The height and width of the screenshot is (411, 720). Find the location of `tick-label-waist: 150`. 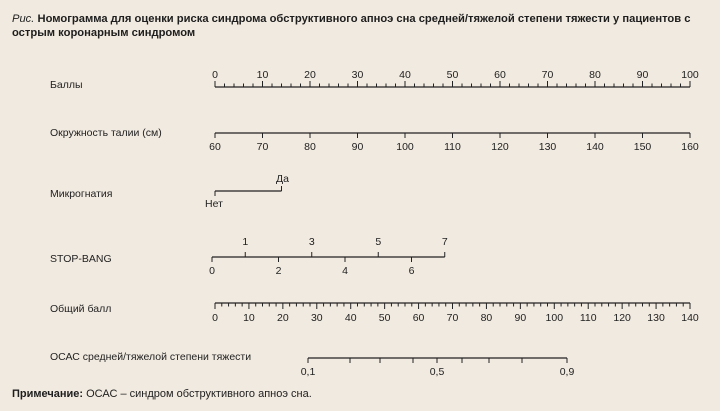

tick-label-waist: 150 is located at coordinates (643, 147).